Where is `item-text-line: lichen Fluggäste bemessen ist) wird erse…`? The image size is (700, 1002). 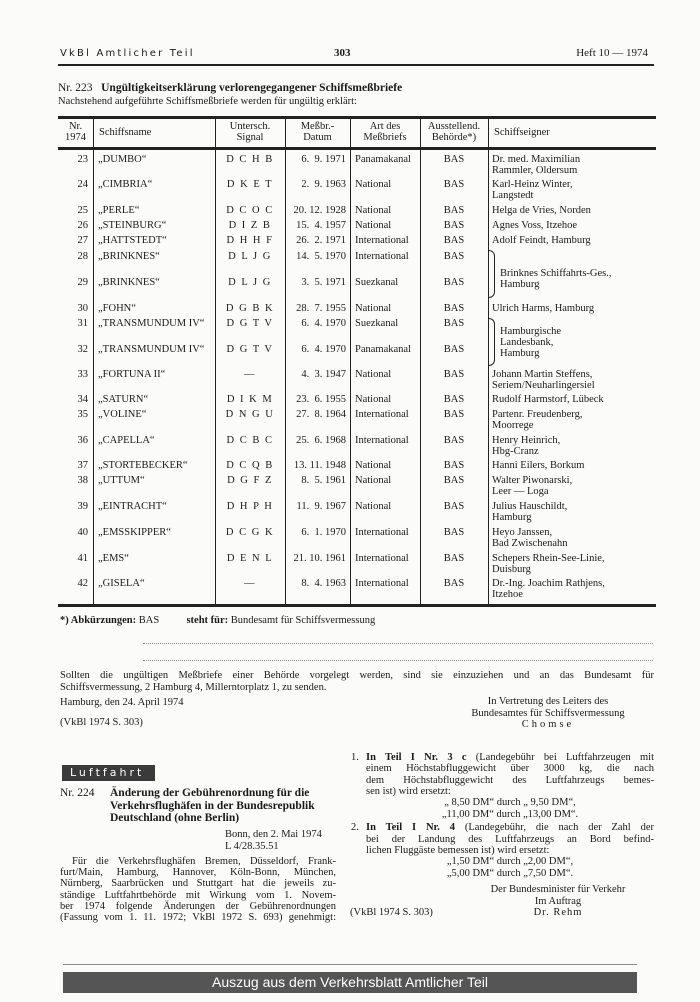
item-text-line: lichen Fluggäste bemessen ist) wird erse… is located at coordinates (458, 850).